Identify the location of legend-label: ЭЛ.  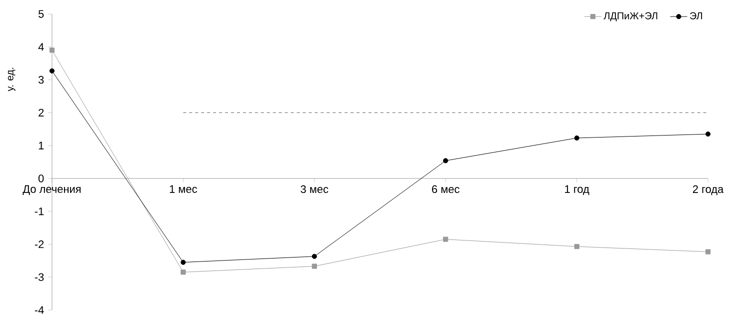
(696, 16).